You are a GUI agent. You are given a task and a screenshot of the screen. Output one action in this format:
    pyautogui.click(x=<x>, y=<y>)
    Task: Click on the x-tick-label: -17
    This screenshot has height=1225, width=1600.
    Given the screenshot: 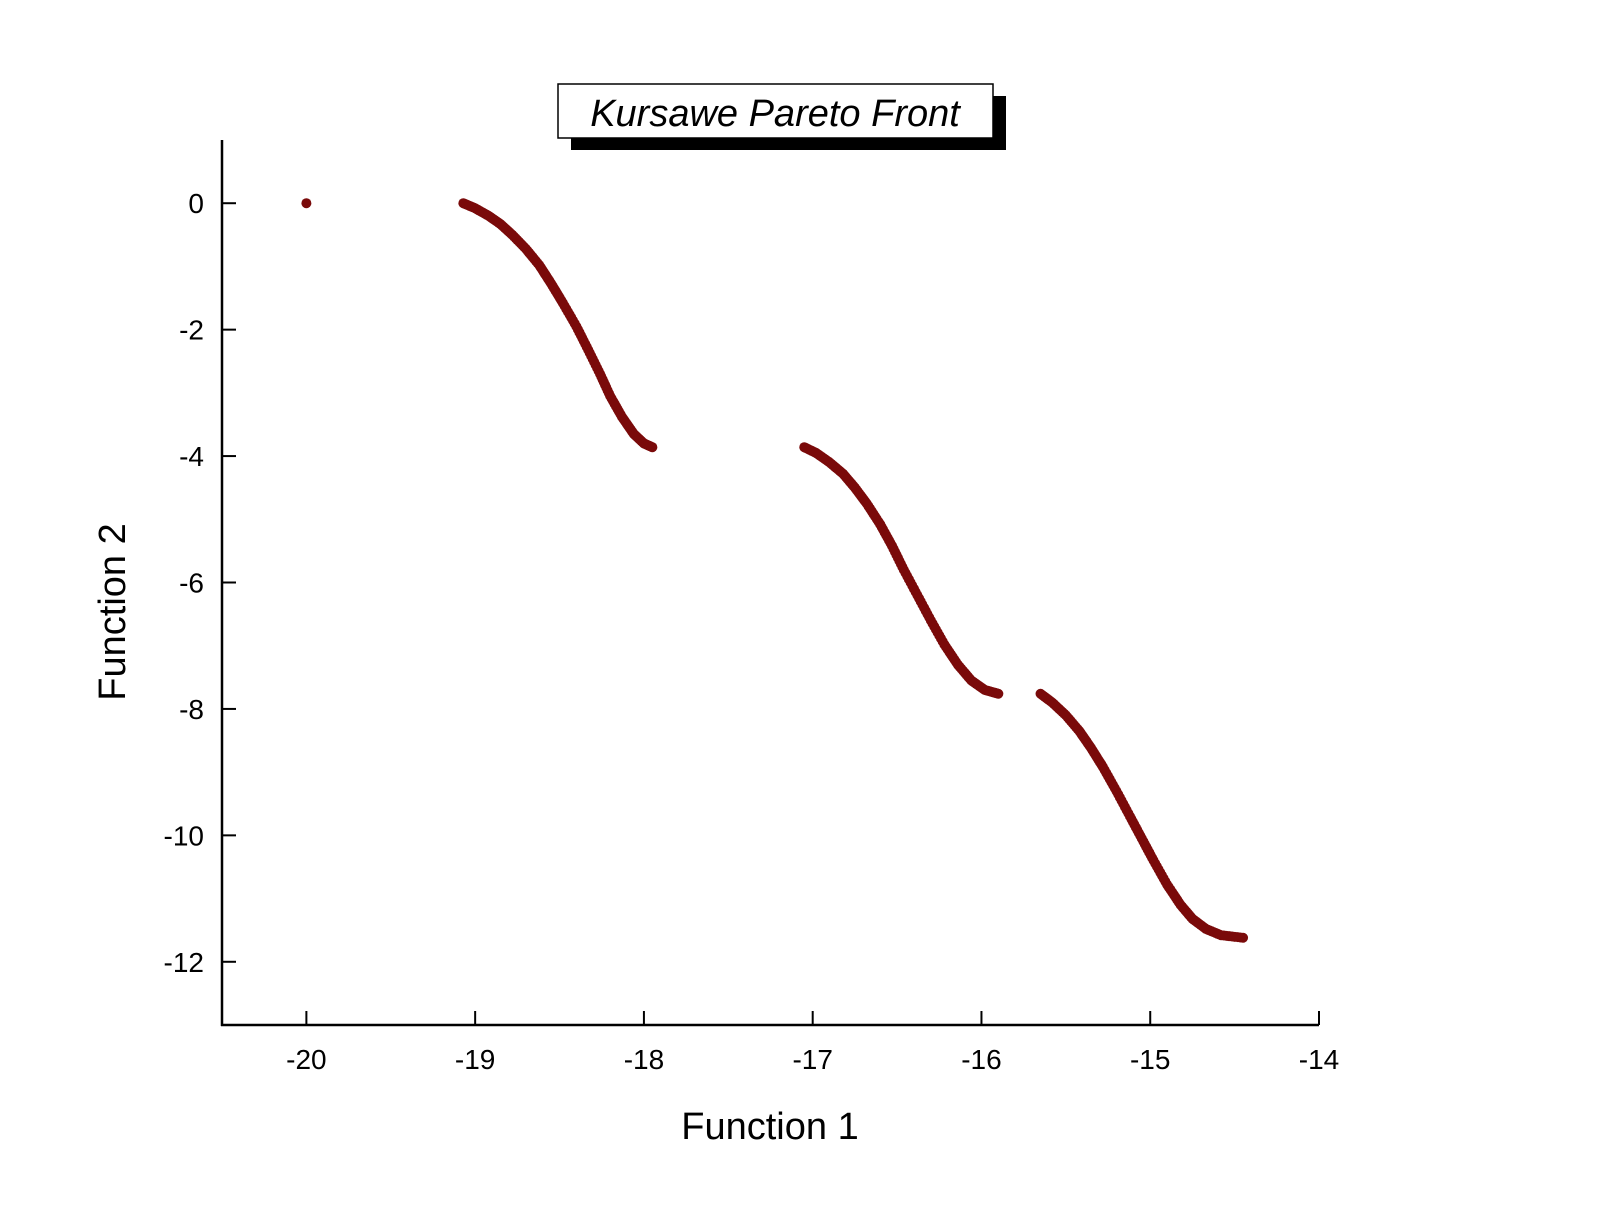 What is the action you would take?
    pyautogui.click(x=812, y=1059)
    